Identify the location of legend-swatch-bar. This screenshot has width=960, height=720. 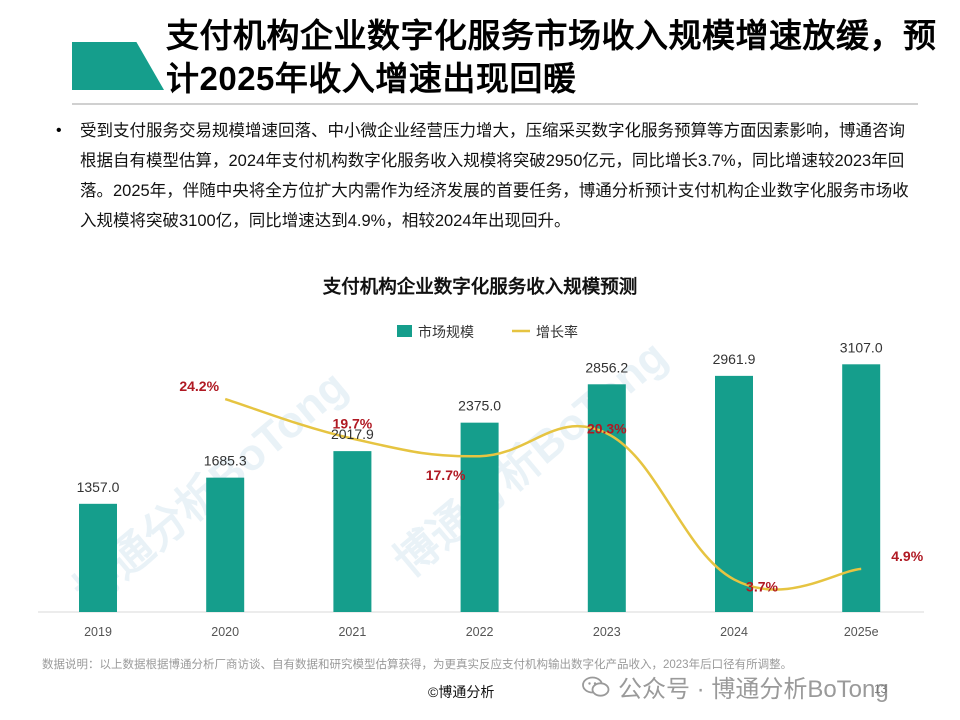
(404, 331).